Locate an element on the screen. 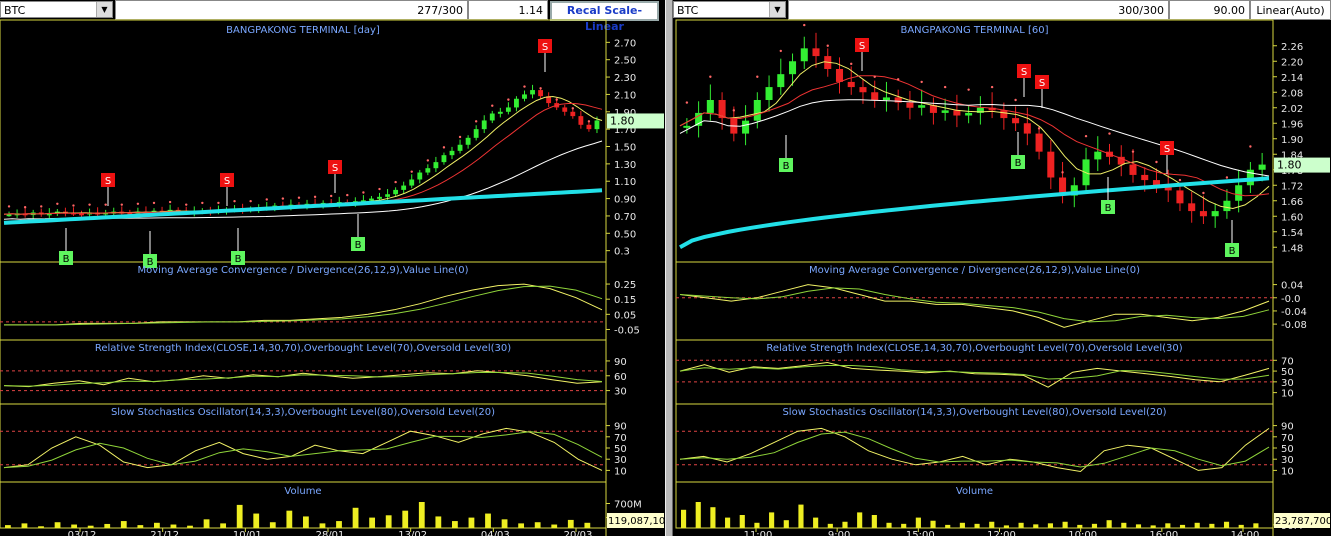  volume-label-box is located at coordinates (1302, 520).